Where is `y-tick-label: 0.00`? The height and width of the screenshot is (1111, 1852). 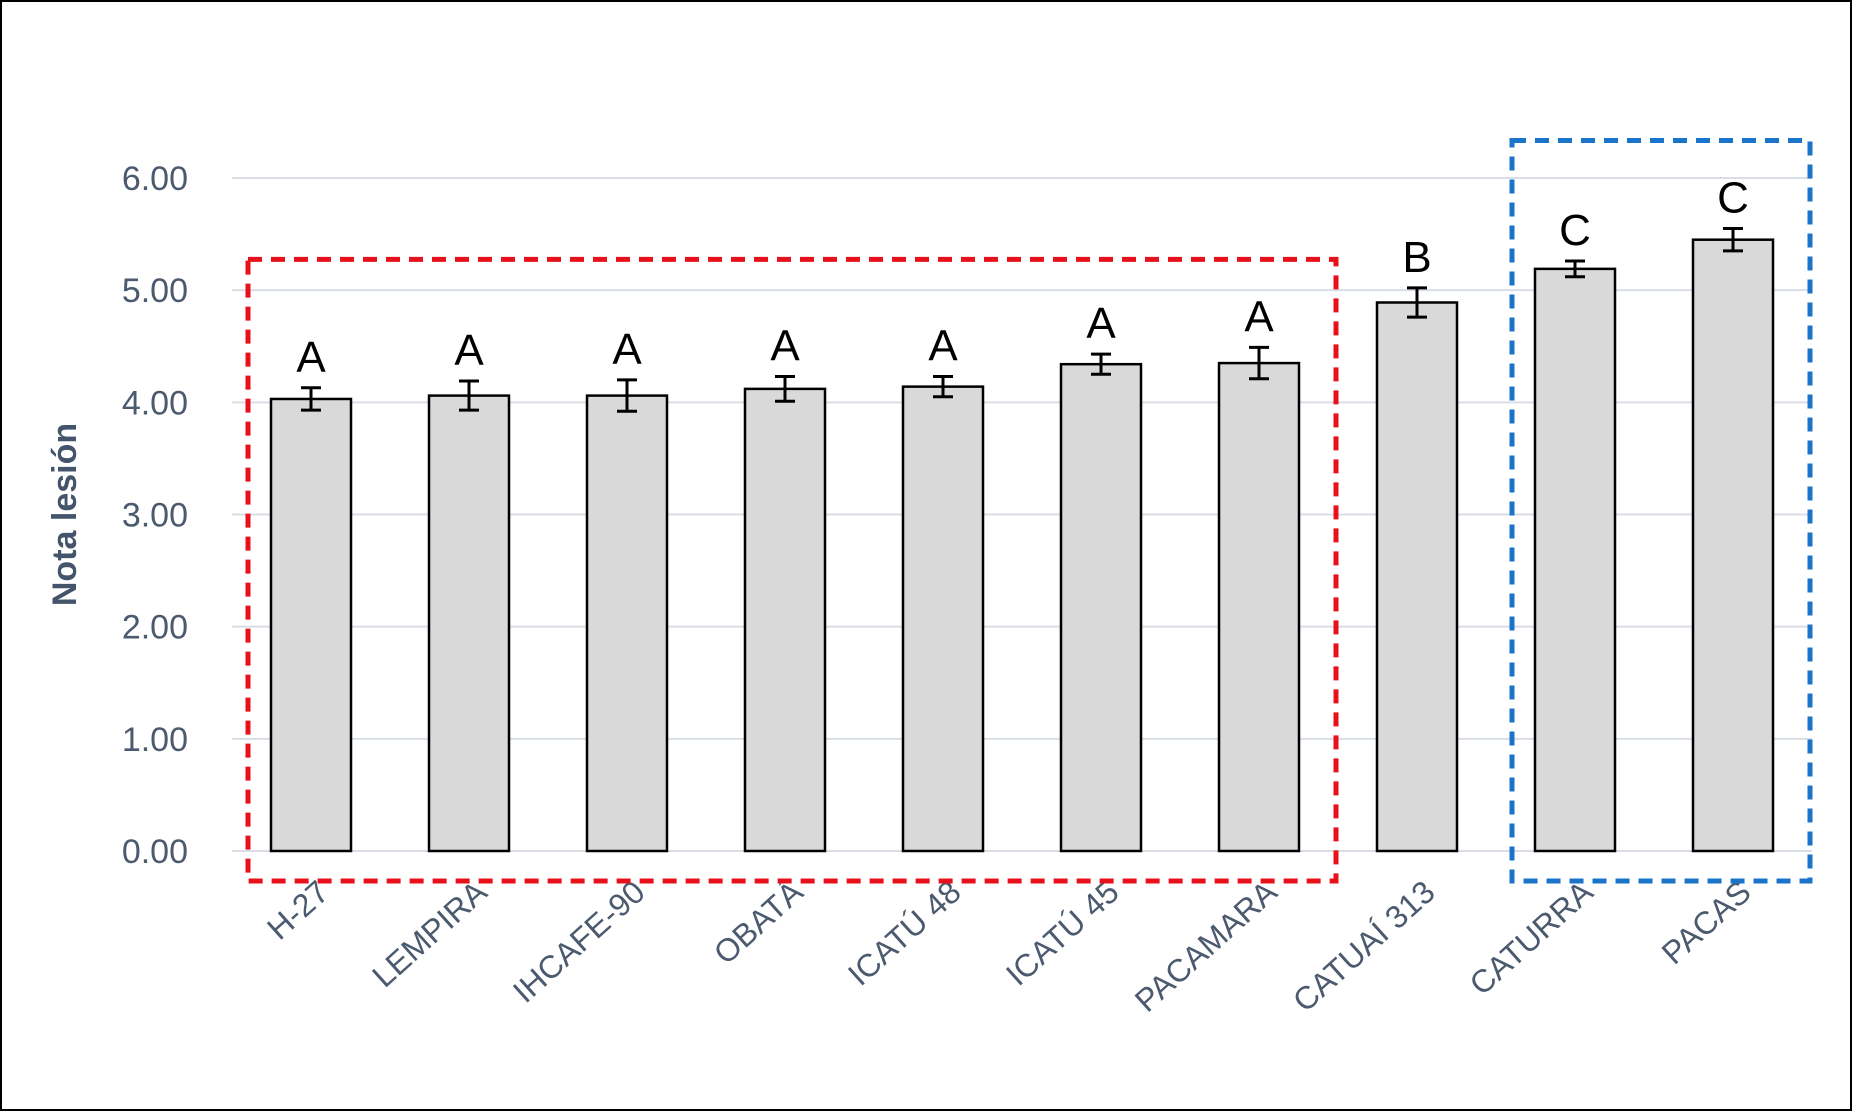
y-tick-label: 0.00 is located at coordinates (155, 852).